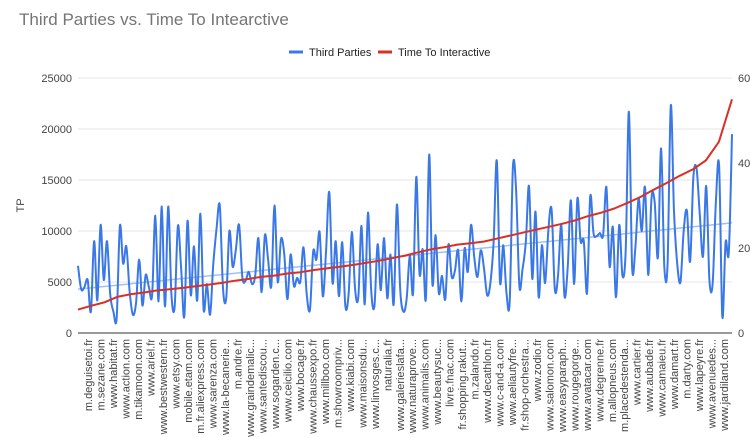 The width and height of the screenshot is (750, 438). I want to click on x-tick-label: m.fr.aliexpress.com, so click(201, 386).